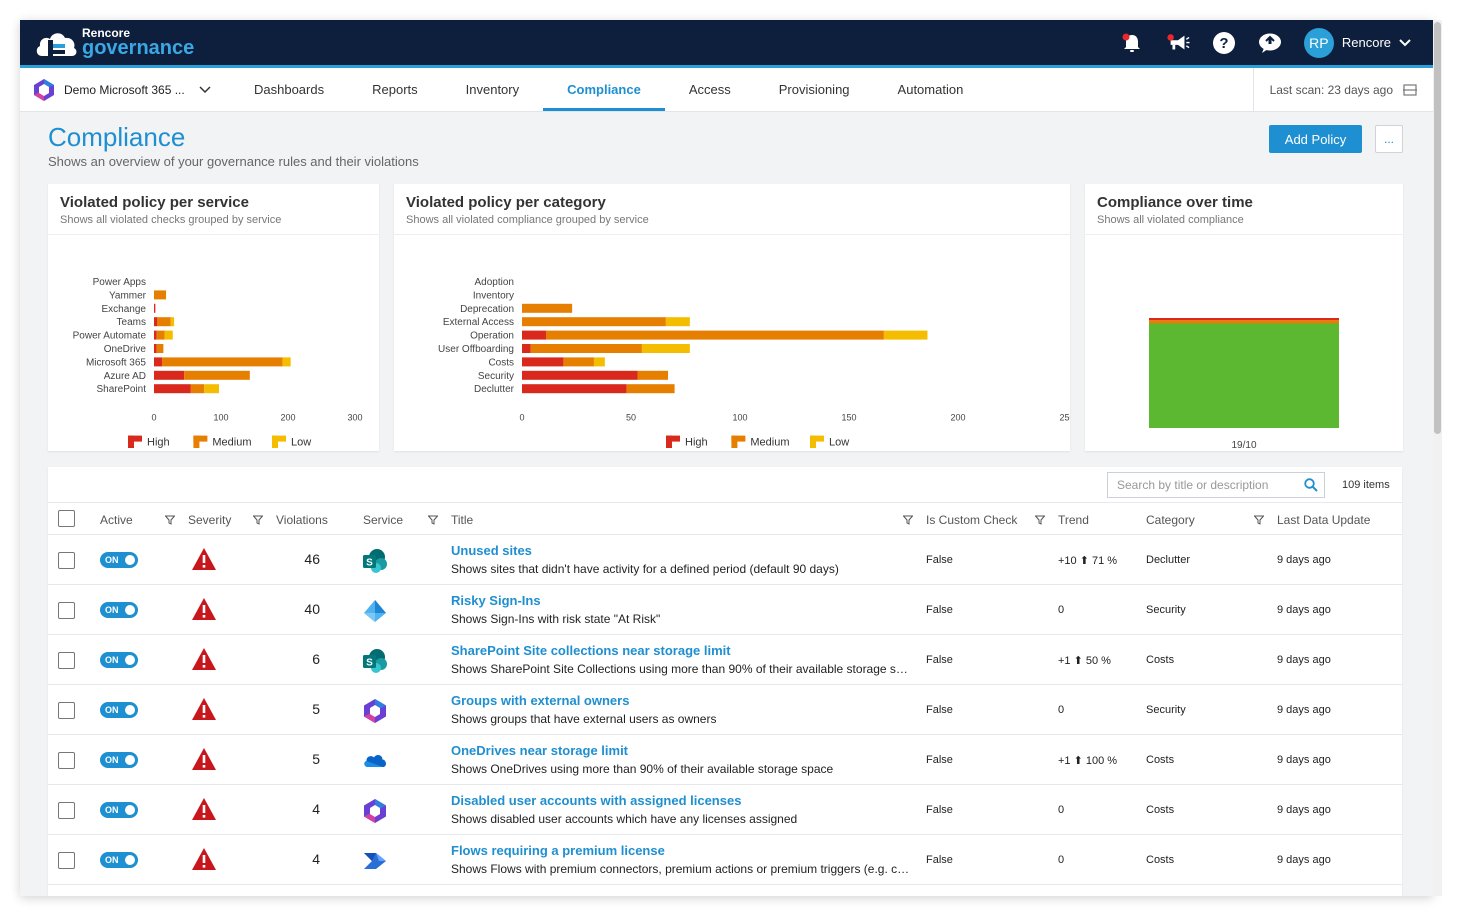 This screenshot has height=916, width=1464. I want to click on search-icon, so click(1311, 485).